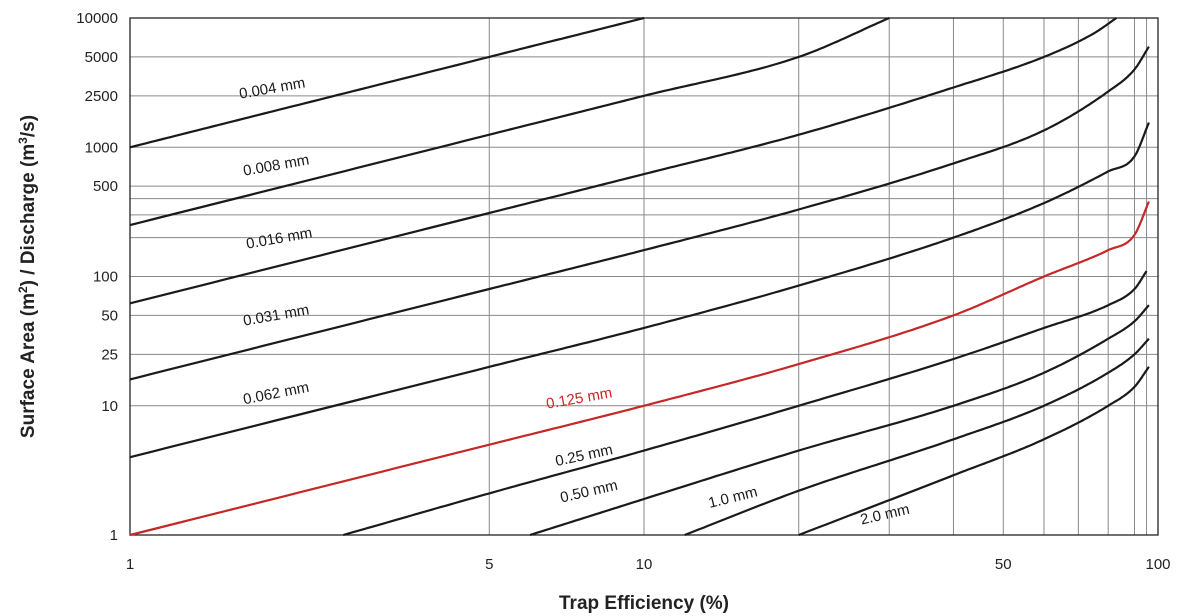 The width and height of the screenshot is (1181, 616). What do you see at coordinates (101, 147) in the screenshot?
I see `y-tick-label: 1000` at bounding box center [101, 147].